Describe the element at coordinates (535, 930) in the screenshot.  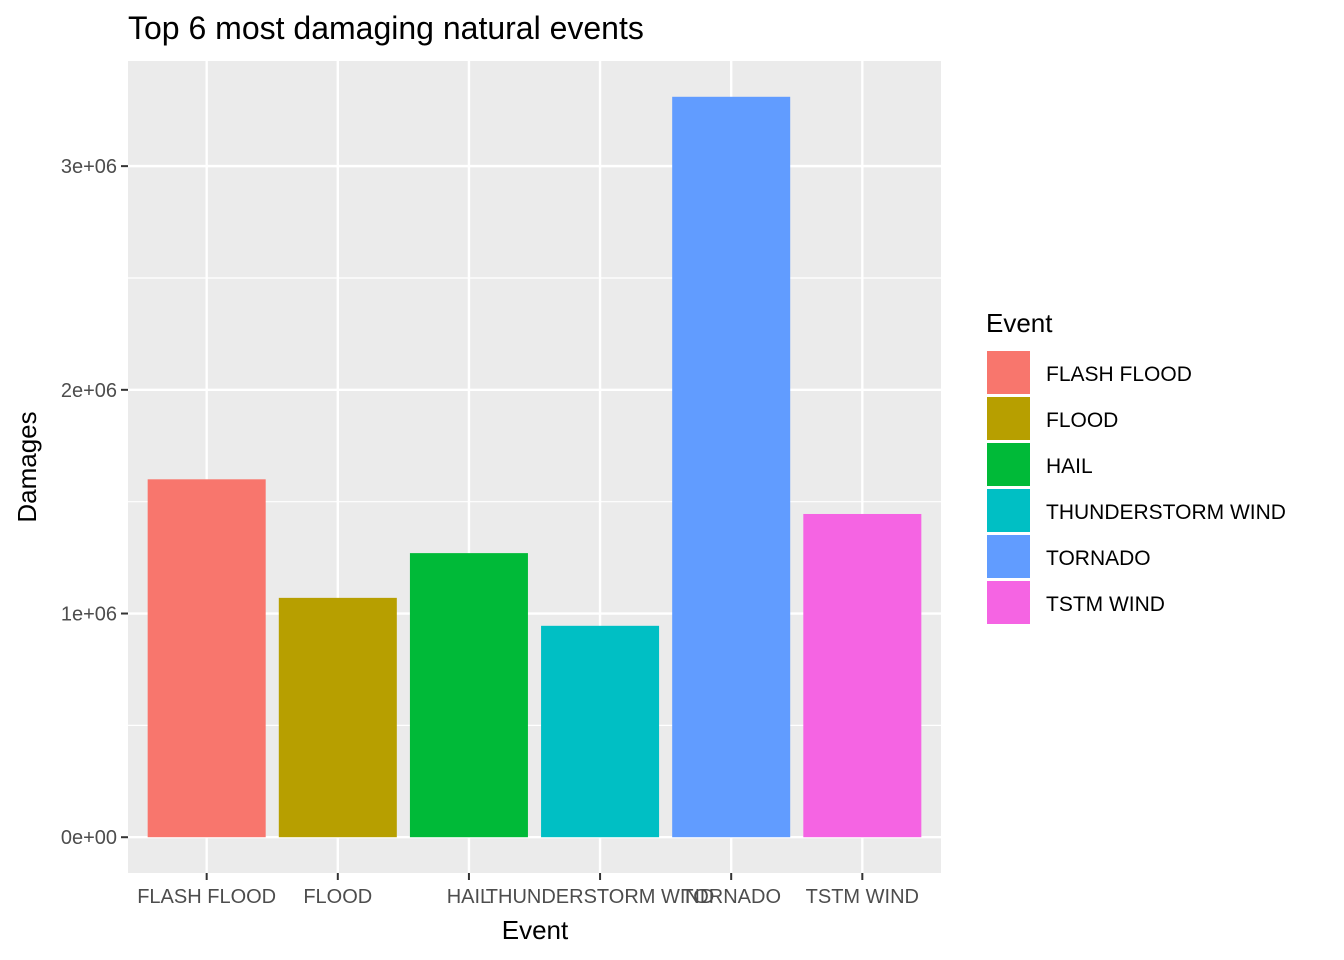
I see `x-axis-title: Event` at that location.